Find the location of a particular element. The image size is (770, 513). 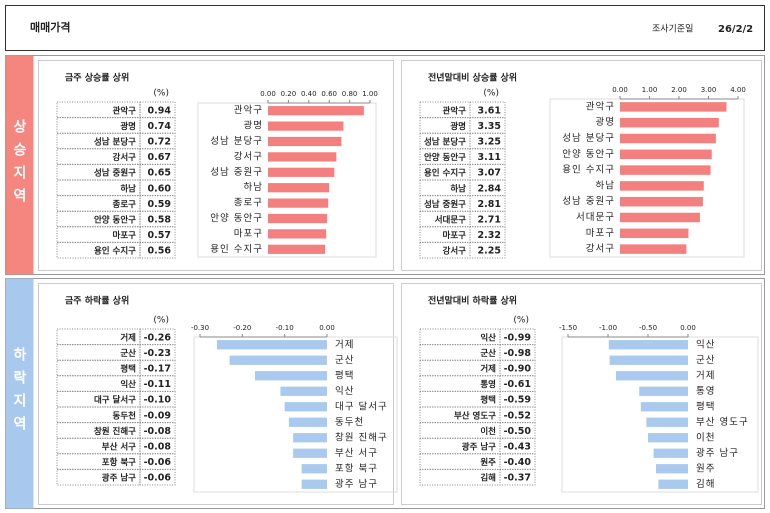

region-name: 원주 is located at coordinates (488, 462).